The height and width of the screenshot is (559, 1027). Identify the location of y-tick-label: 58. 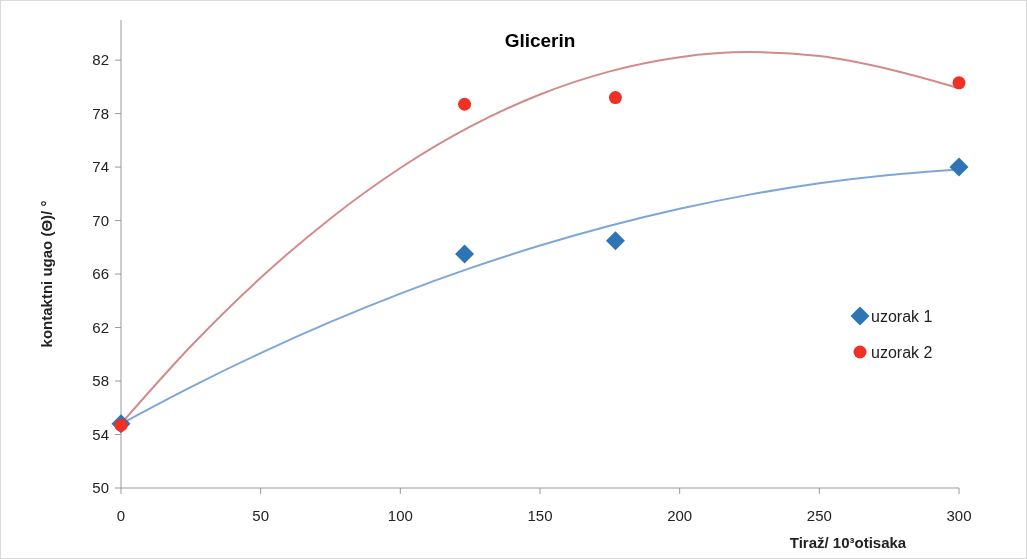
(100, 381).